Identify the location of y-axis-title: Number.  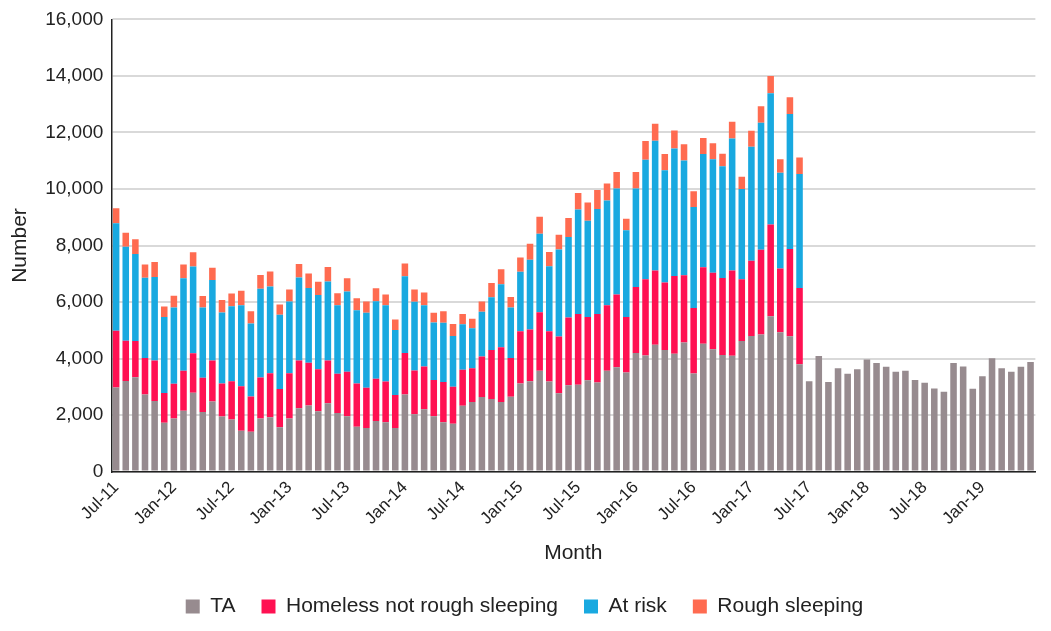
(19, 245).